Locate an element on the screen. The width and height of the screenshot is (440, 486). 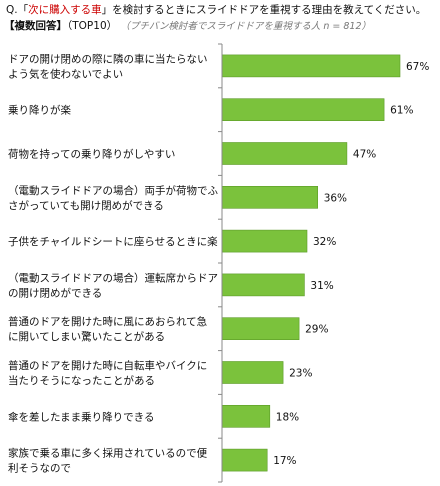
category-label-4-line-1: （電動スライドドアの場合）両手が荷物でふ is located at coordinates (113, 190).